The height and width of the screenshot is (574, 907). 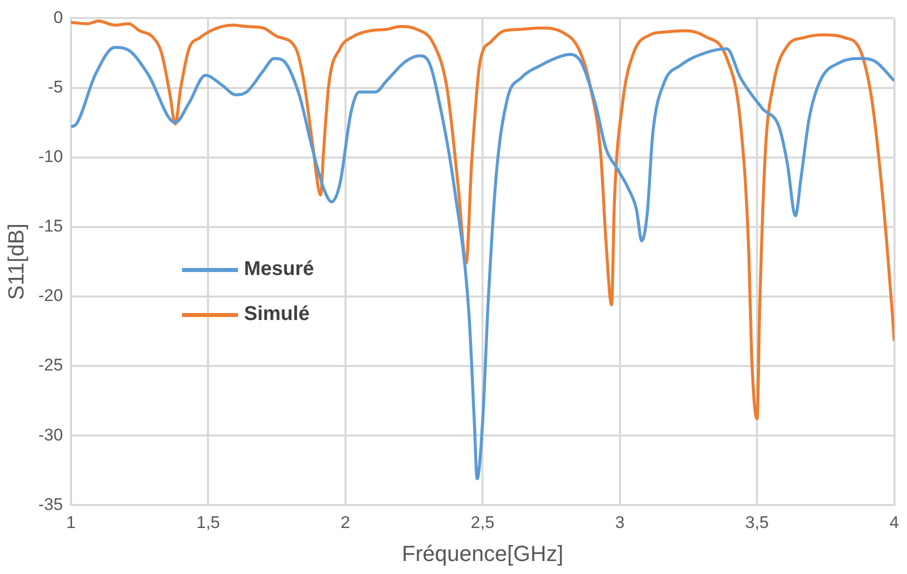 I want to click on x-tick-label: 1,5, so click(x=208, y=522).